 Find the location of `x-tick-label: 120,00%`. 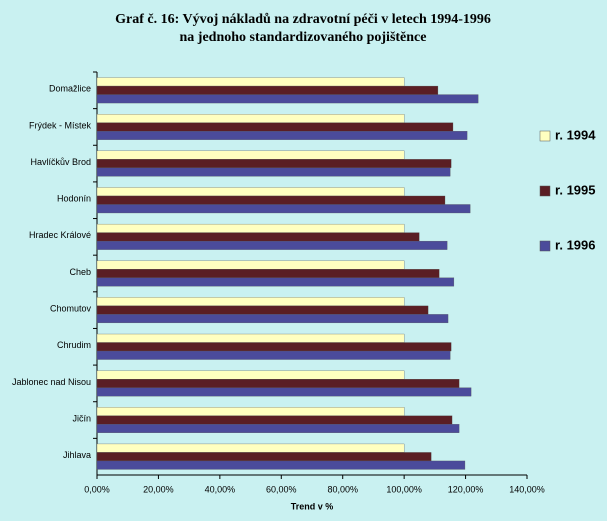

x-tick-label: 120,00% is located at coordinates (466, 489).